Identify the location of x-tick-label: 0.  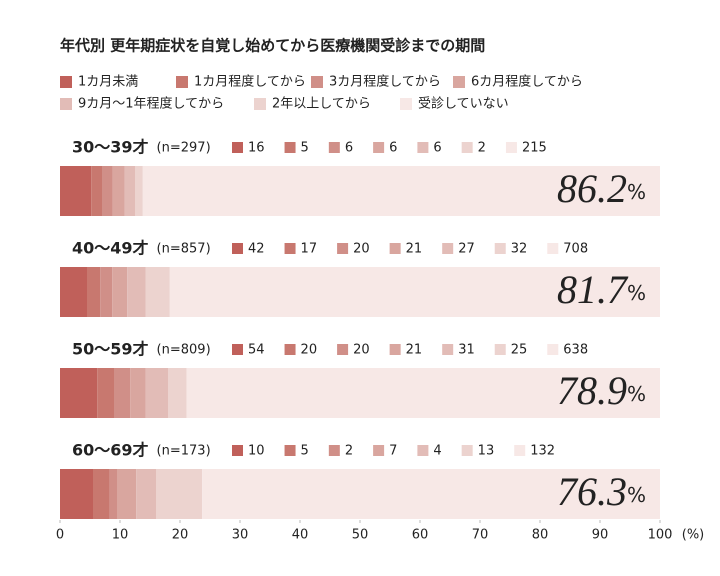
(60, 535).